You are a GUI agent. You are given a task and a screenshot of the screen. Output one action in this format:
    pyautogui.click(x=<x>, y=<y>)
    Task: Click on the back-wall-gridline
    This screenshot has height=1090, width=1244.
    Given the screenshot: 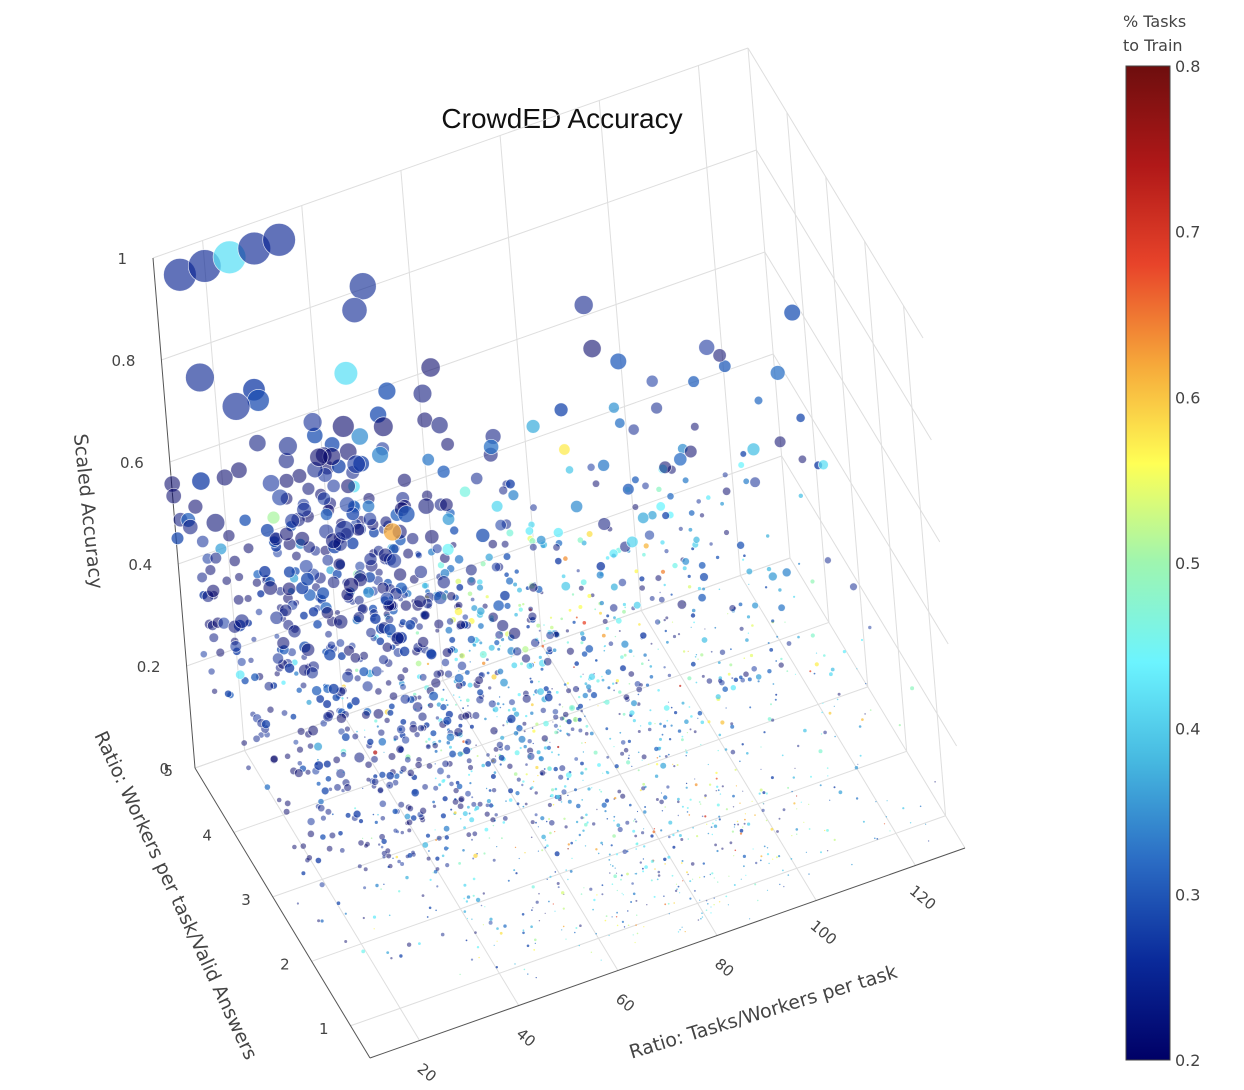 What is the action you would take?
    pyautogui.click(x=719, y=320)
    